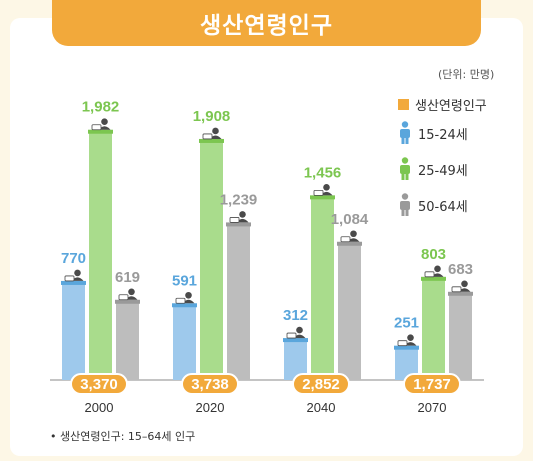 Image resolution: width=533 pixels, height=461 pixels. What do you see at coordinates (406, 323) in the screenshot?
I see `data-label-15-24: 251` at bounding box center [406, 323].